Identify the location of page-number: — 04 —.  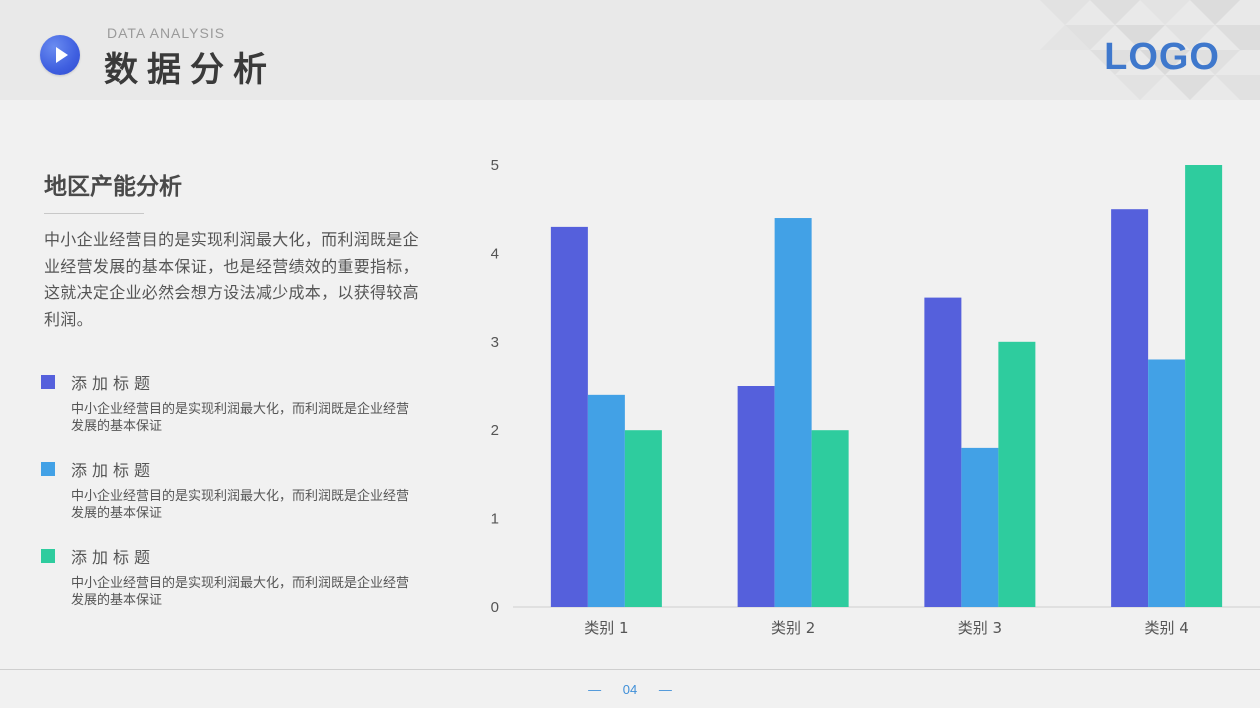
(630, 689).